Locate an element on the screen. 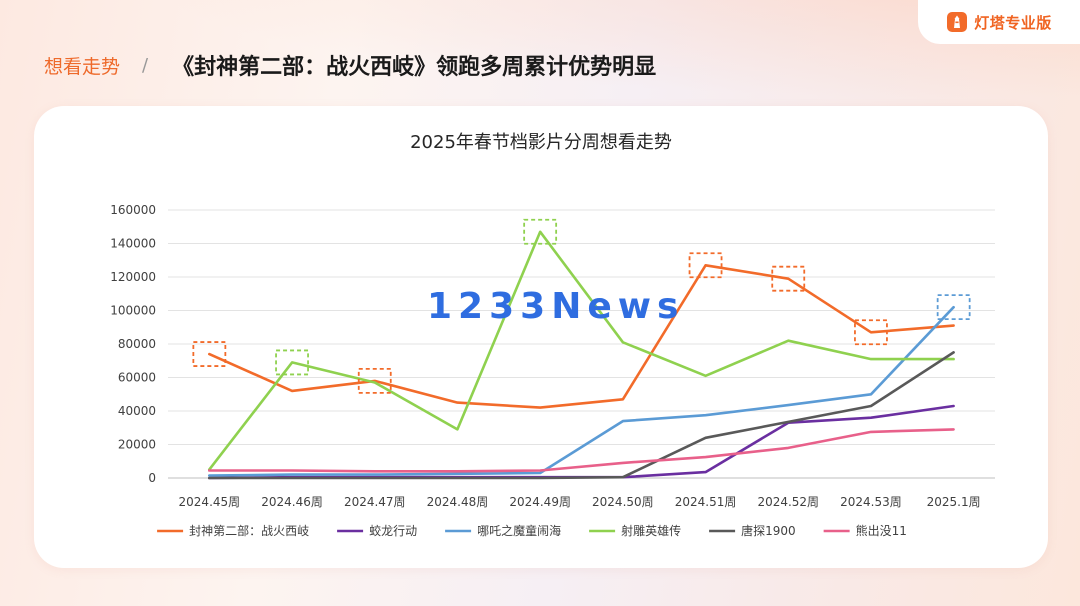 This screenshot has width=1080, height=606. brand-badge: 灯塔专业版 is located at coordinates (999, 22).